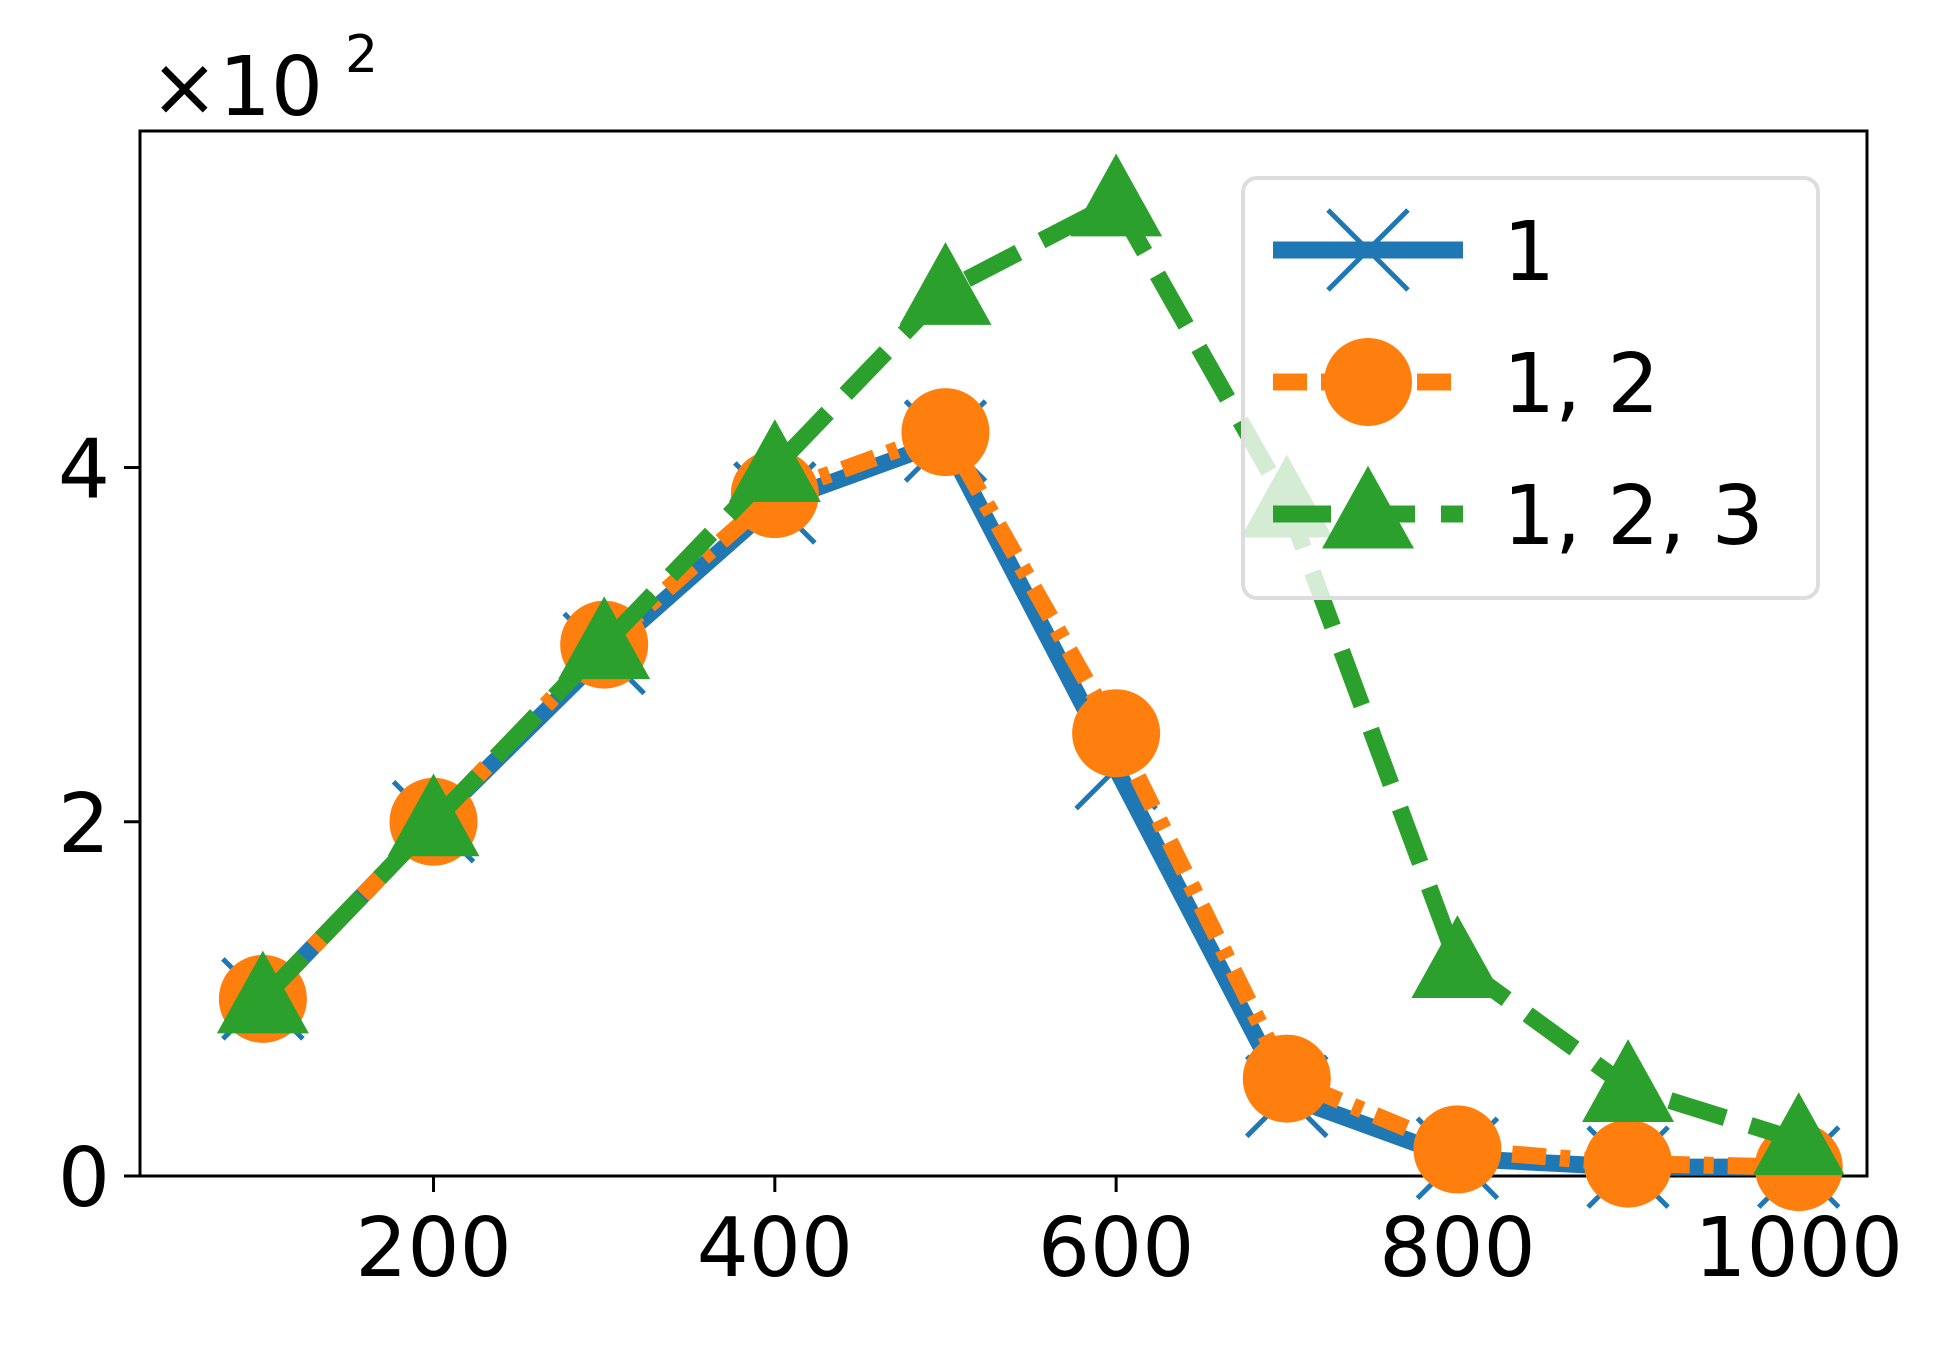  Describe the element at coordinates (84, 1178) in the screenshot. I see `y-tick-label: 0` at that location.